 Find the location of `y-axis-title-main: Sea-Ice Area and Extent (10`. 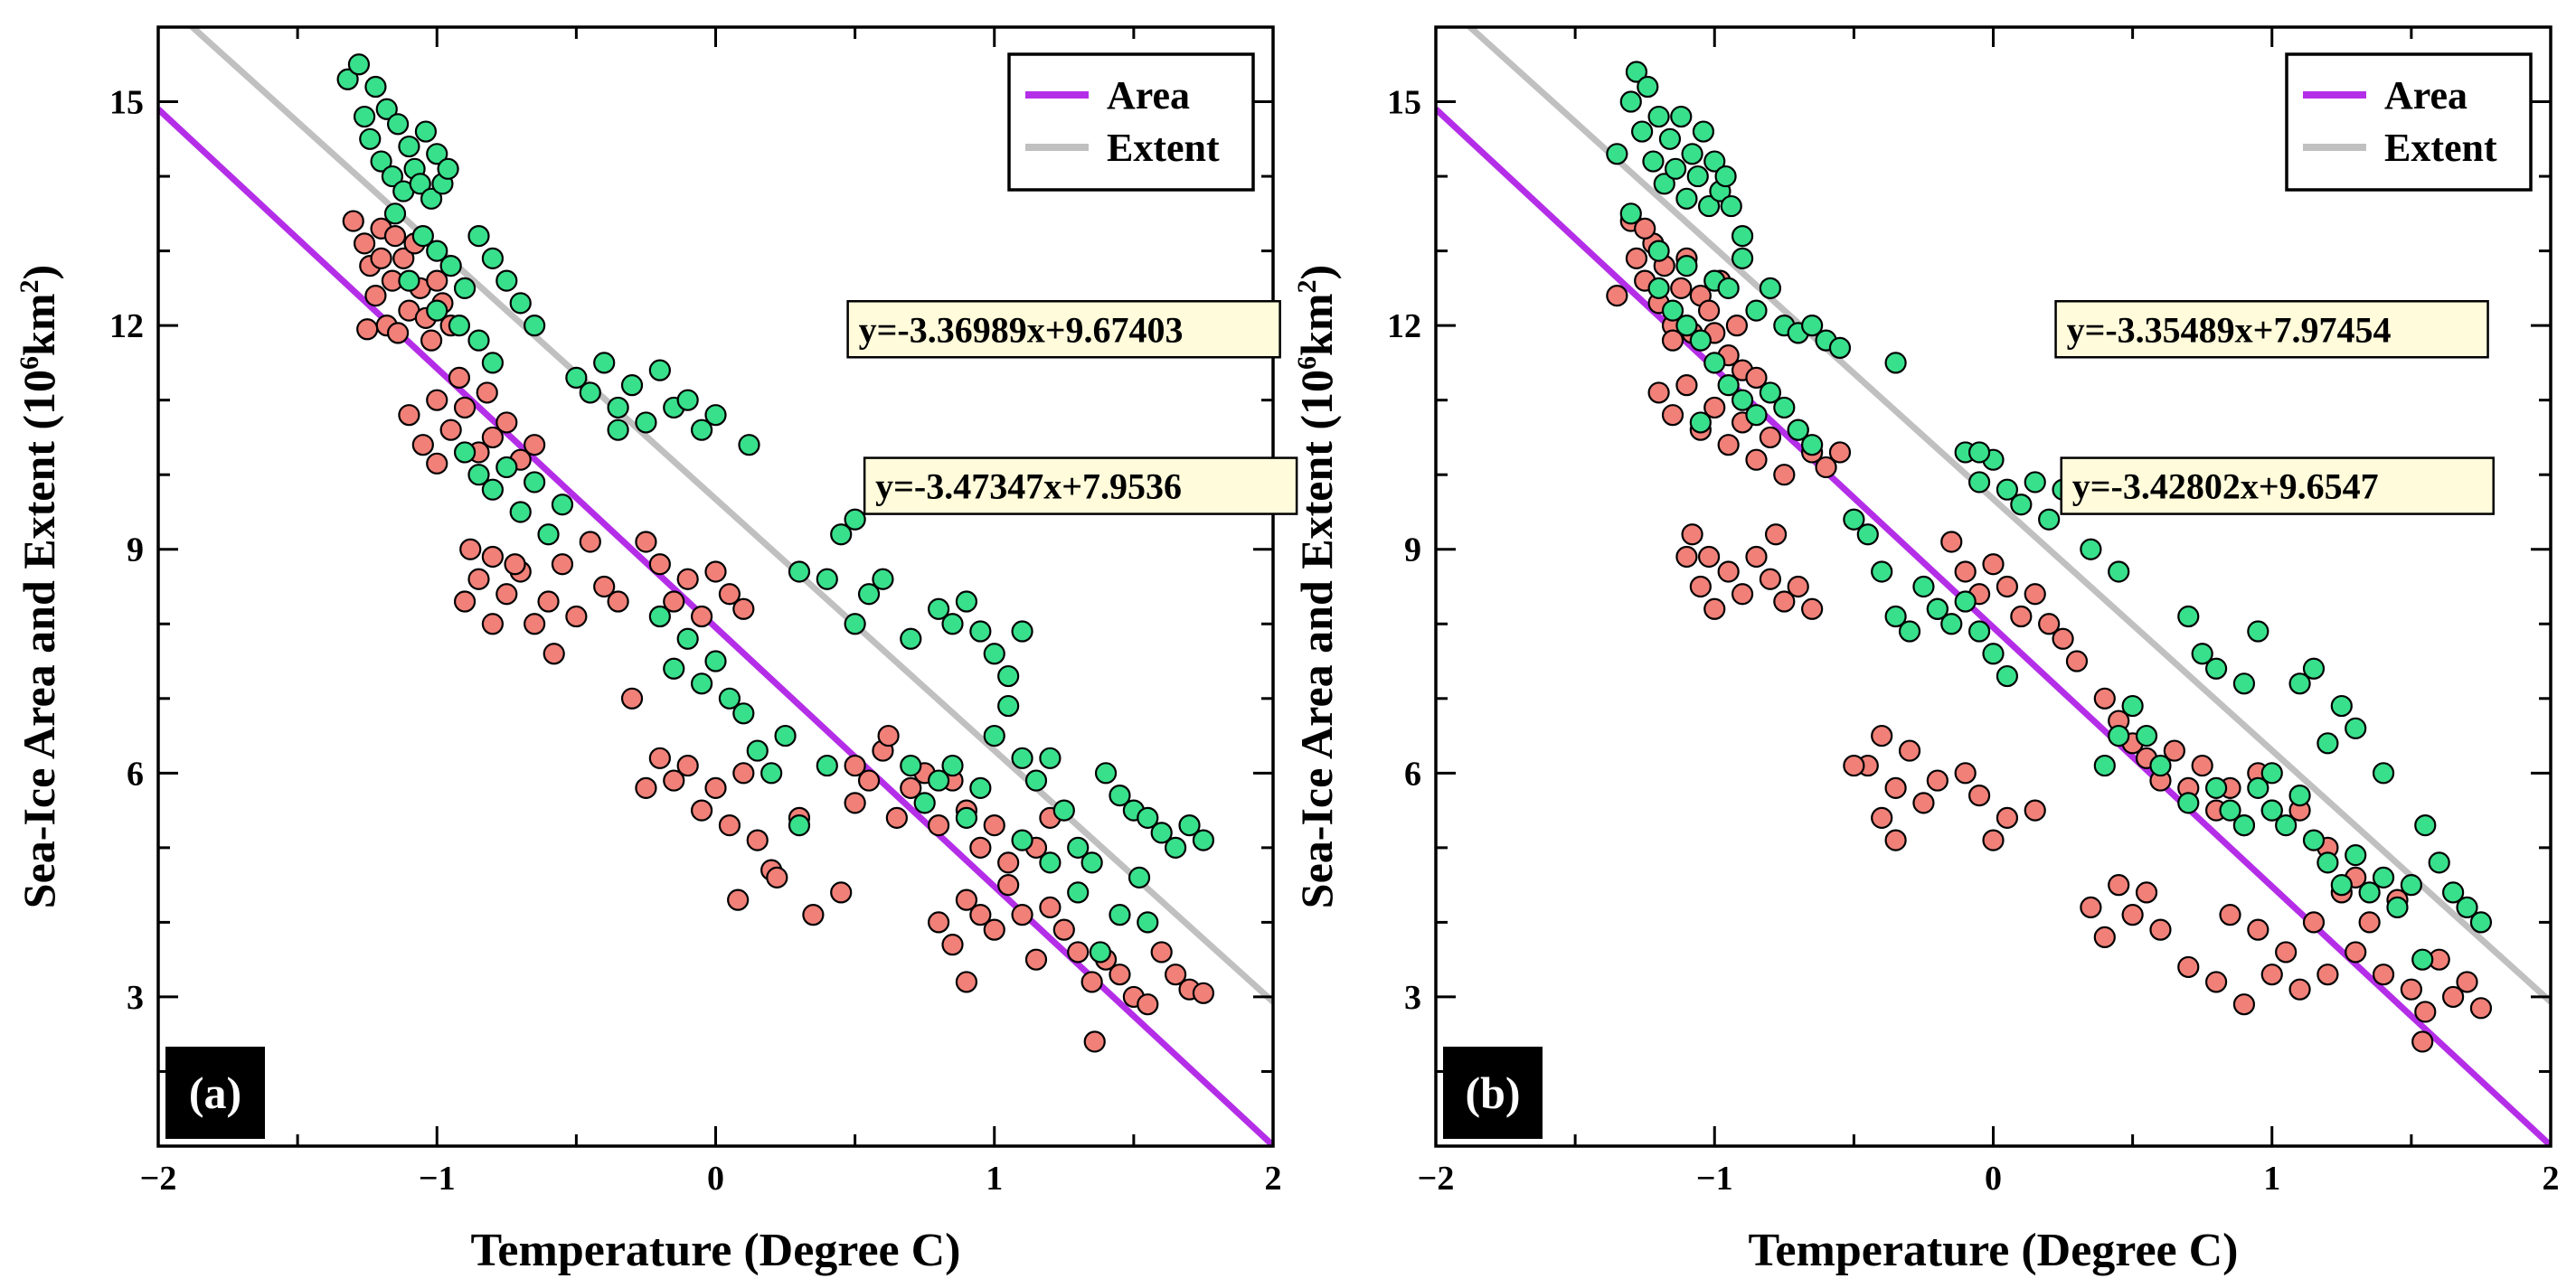

y-axis-title-main: Sea-Ice Area and Extent (10 is located at coordinates (39, 639).